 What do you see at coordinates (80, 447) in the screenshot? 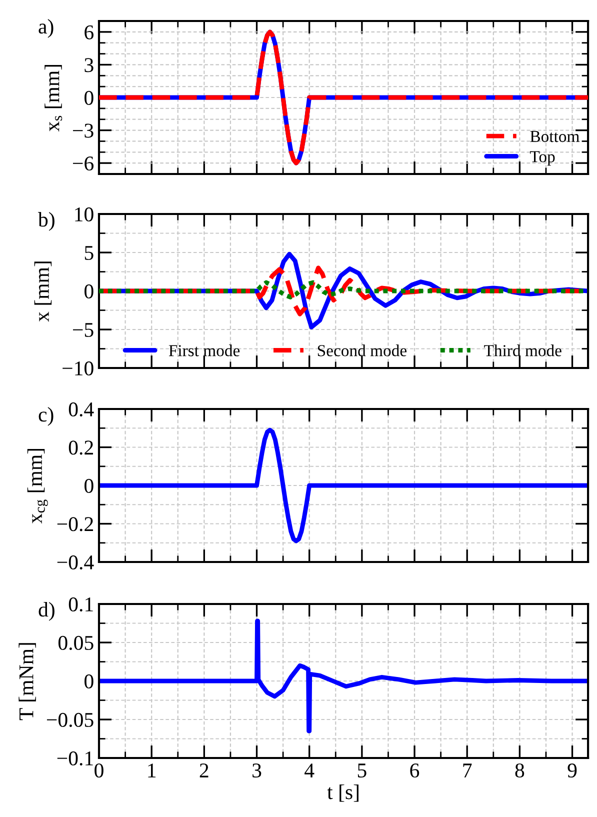
I see `y-tick-label: 0.2` at bounding box center [80, 447].